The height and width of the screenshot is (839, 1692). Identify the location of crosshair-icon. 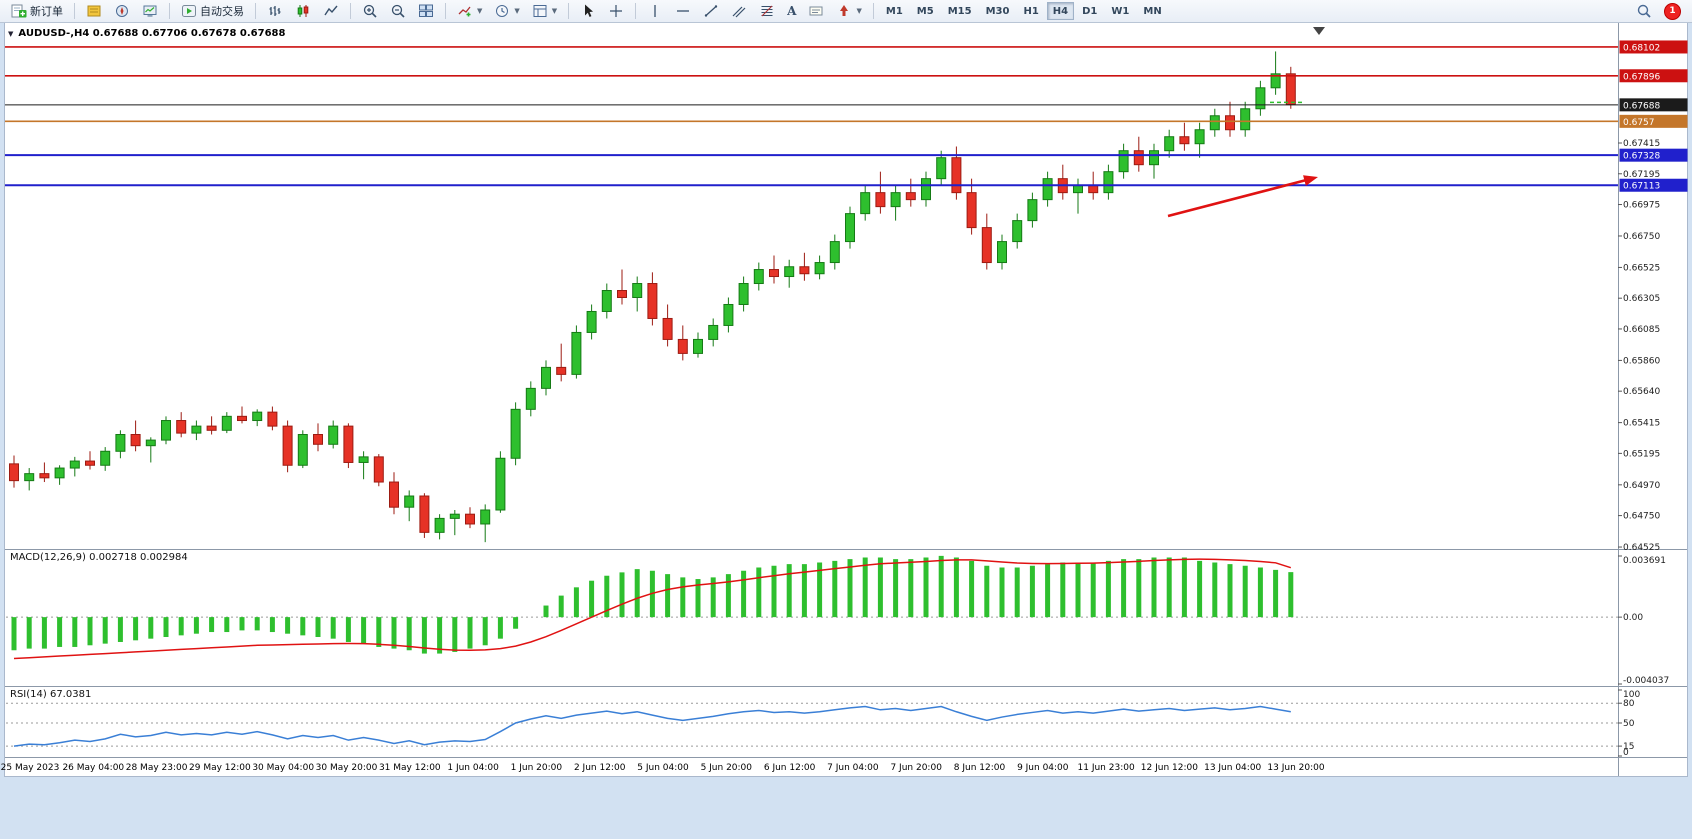
(616, 11).